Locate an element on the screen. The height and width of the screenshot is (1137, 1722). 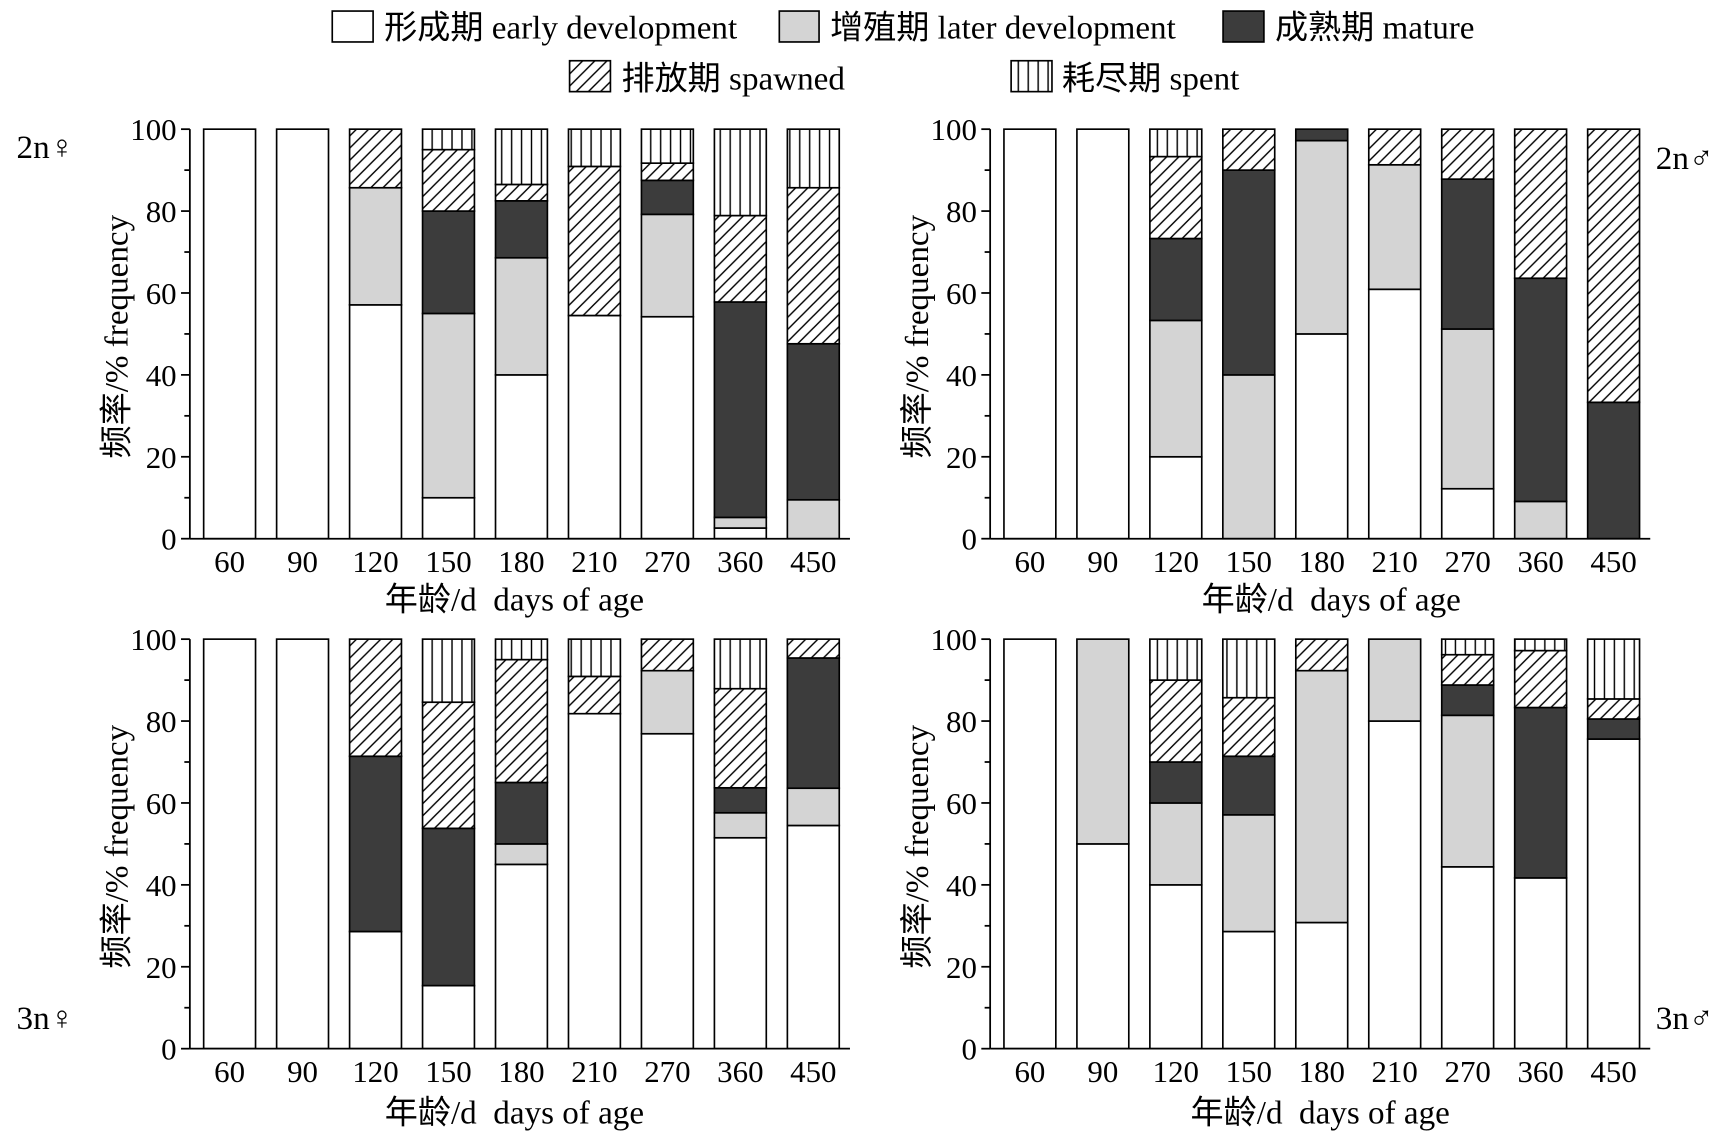
bar-210-spawned-segment is located at coordinates (594, 241).